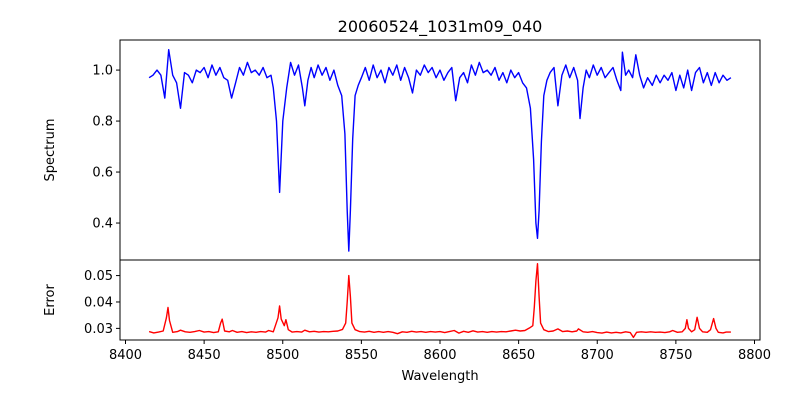 This screenshot has width=800, height=400. Describe the element at coordinates (440, 27) in the screenshot. I see `chart-title: 20060524_1031m09_040` at that location.